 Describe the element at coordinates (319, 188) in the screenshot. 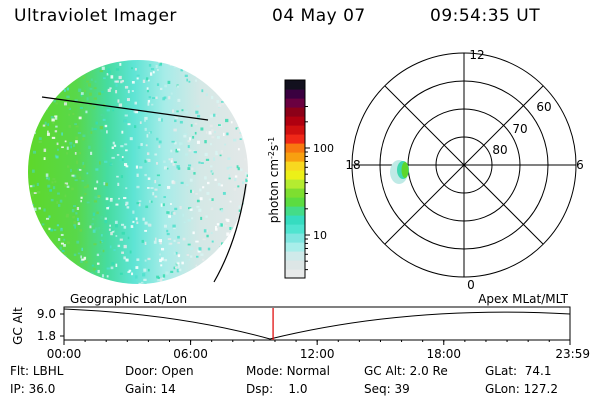

I see `colorbar-ticks: 100 10` at that location.